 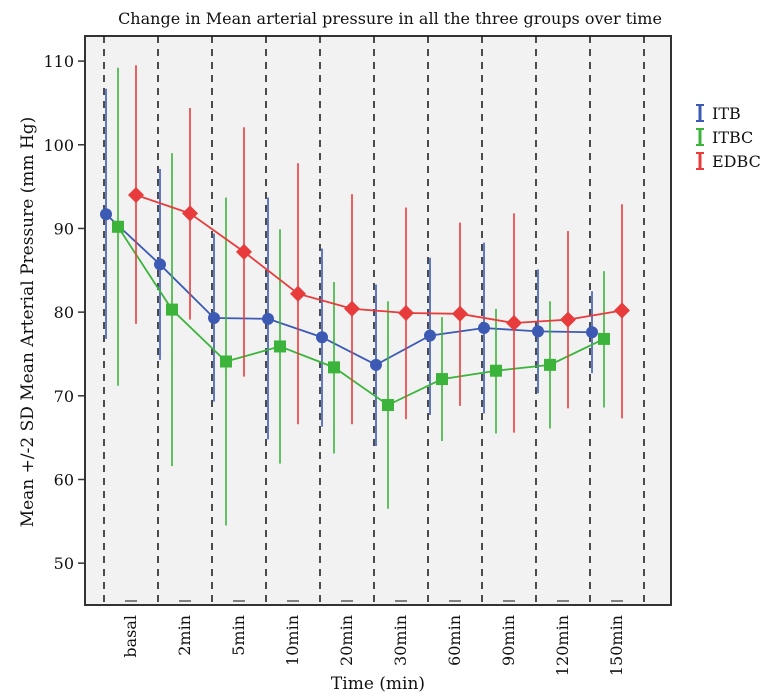 I want to click on x-tick-label: 150min, so click(x=616, y=645).